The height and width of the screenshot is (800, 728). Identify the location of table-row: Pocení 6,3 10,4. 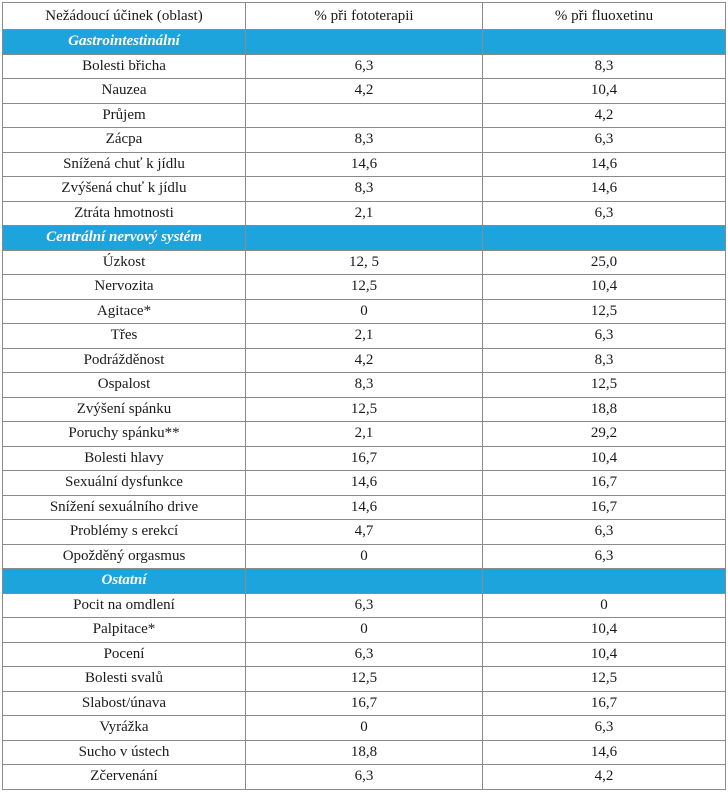
(364, 654).